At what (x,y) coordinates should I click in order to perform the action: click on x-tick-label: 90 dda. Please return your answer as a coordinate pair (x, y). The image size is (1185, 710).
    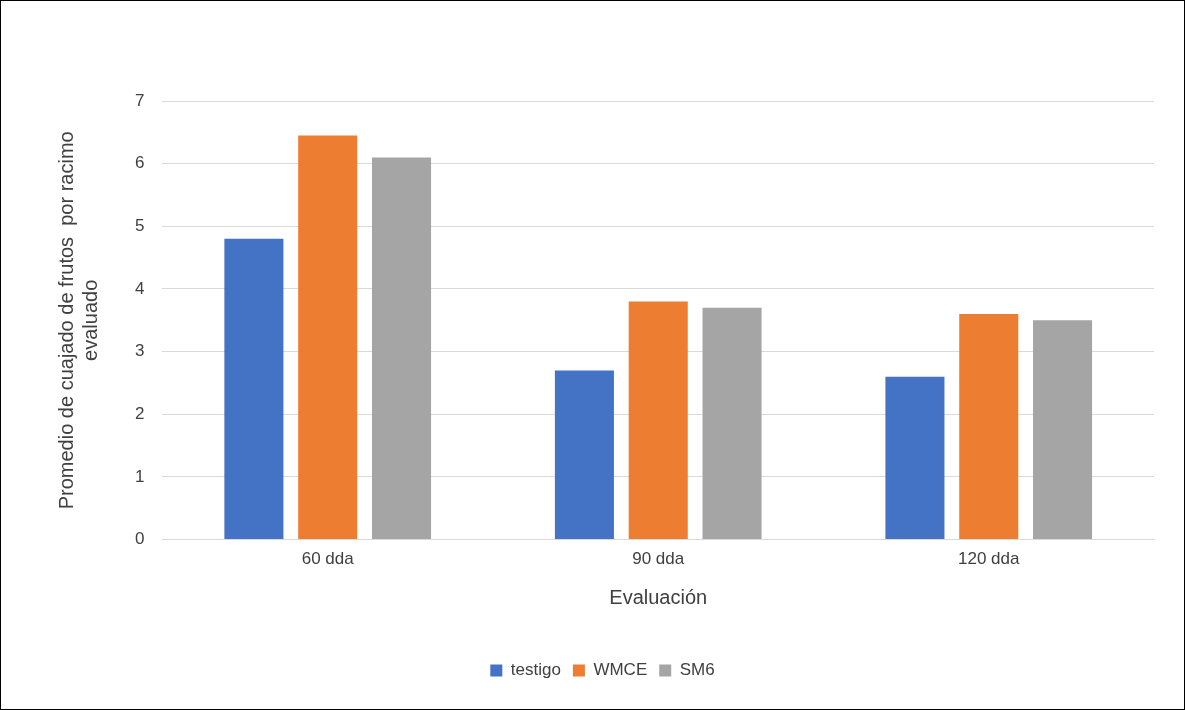
    Looking at the image, I should click on (658, 559).